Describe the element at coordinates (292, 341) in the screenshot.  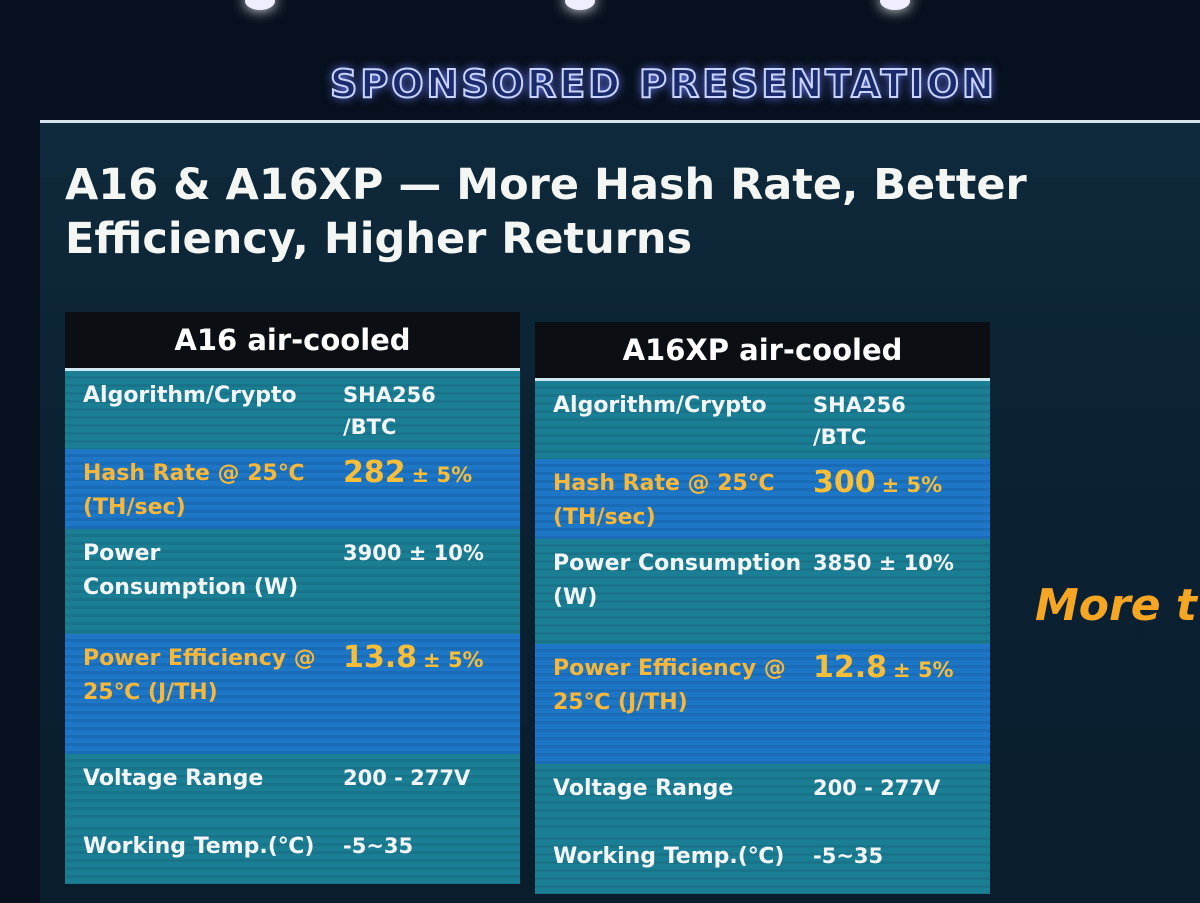
I see `table-title: A16 air-cooled` at that location.